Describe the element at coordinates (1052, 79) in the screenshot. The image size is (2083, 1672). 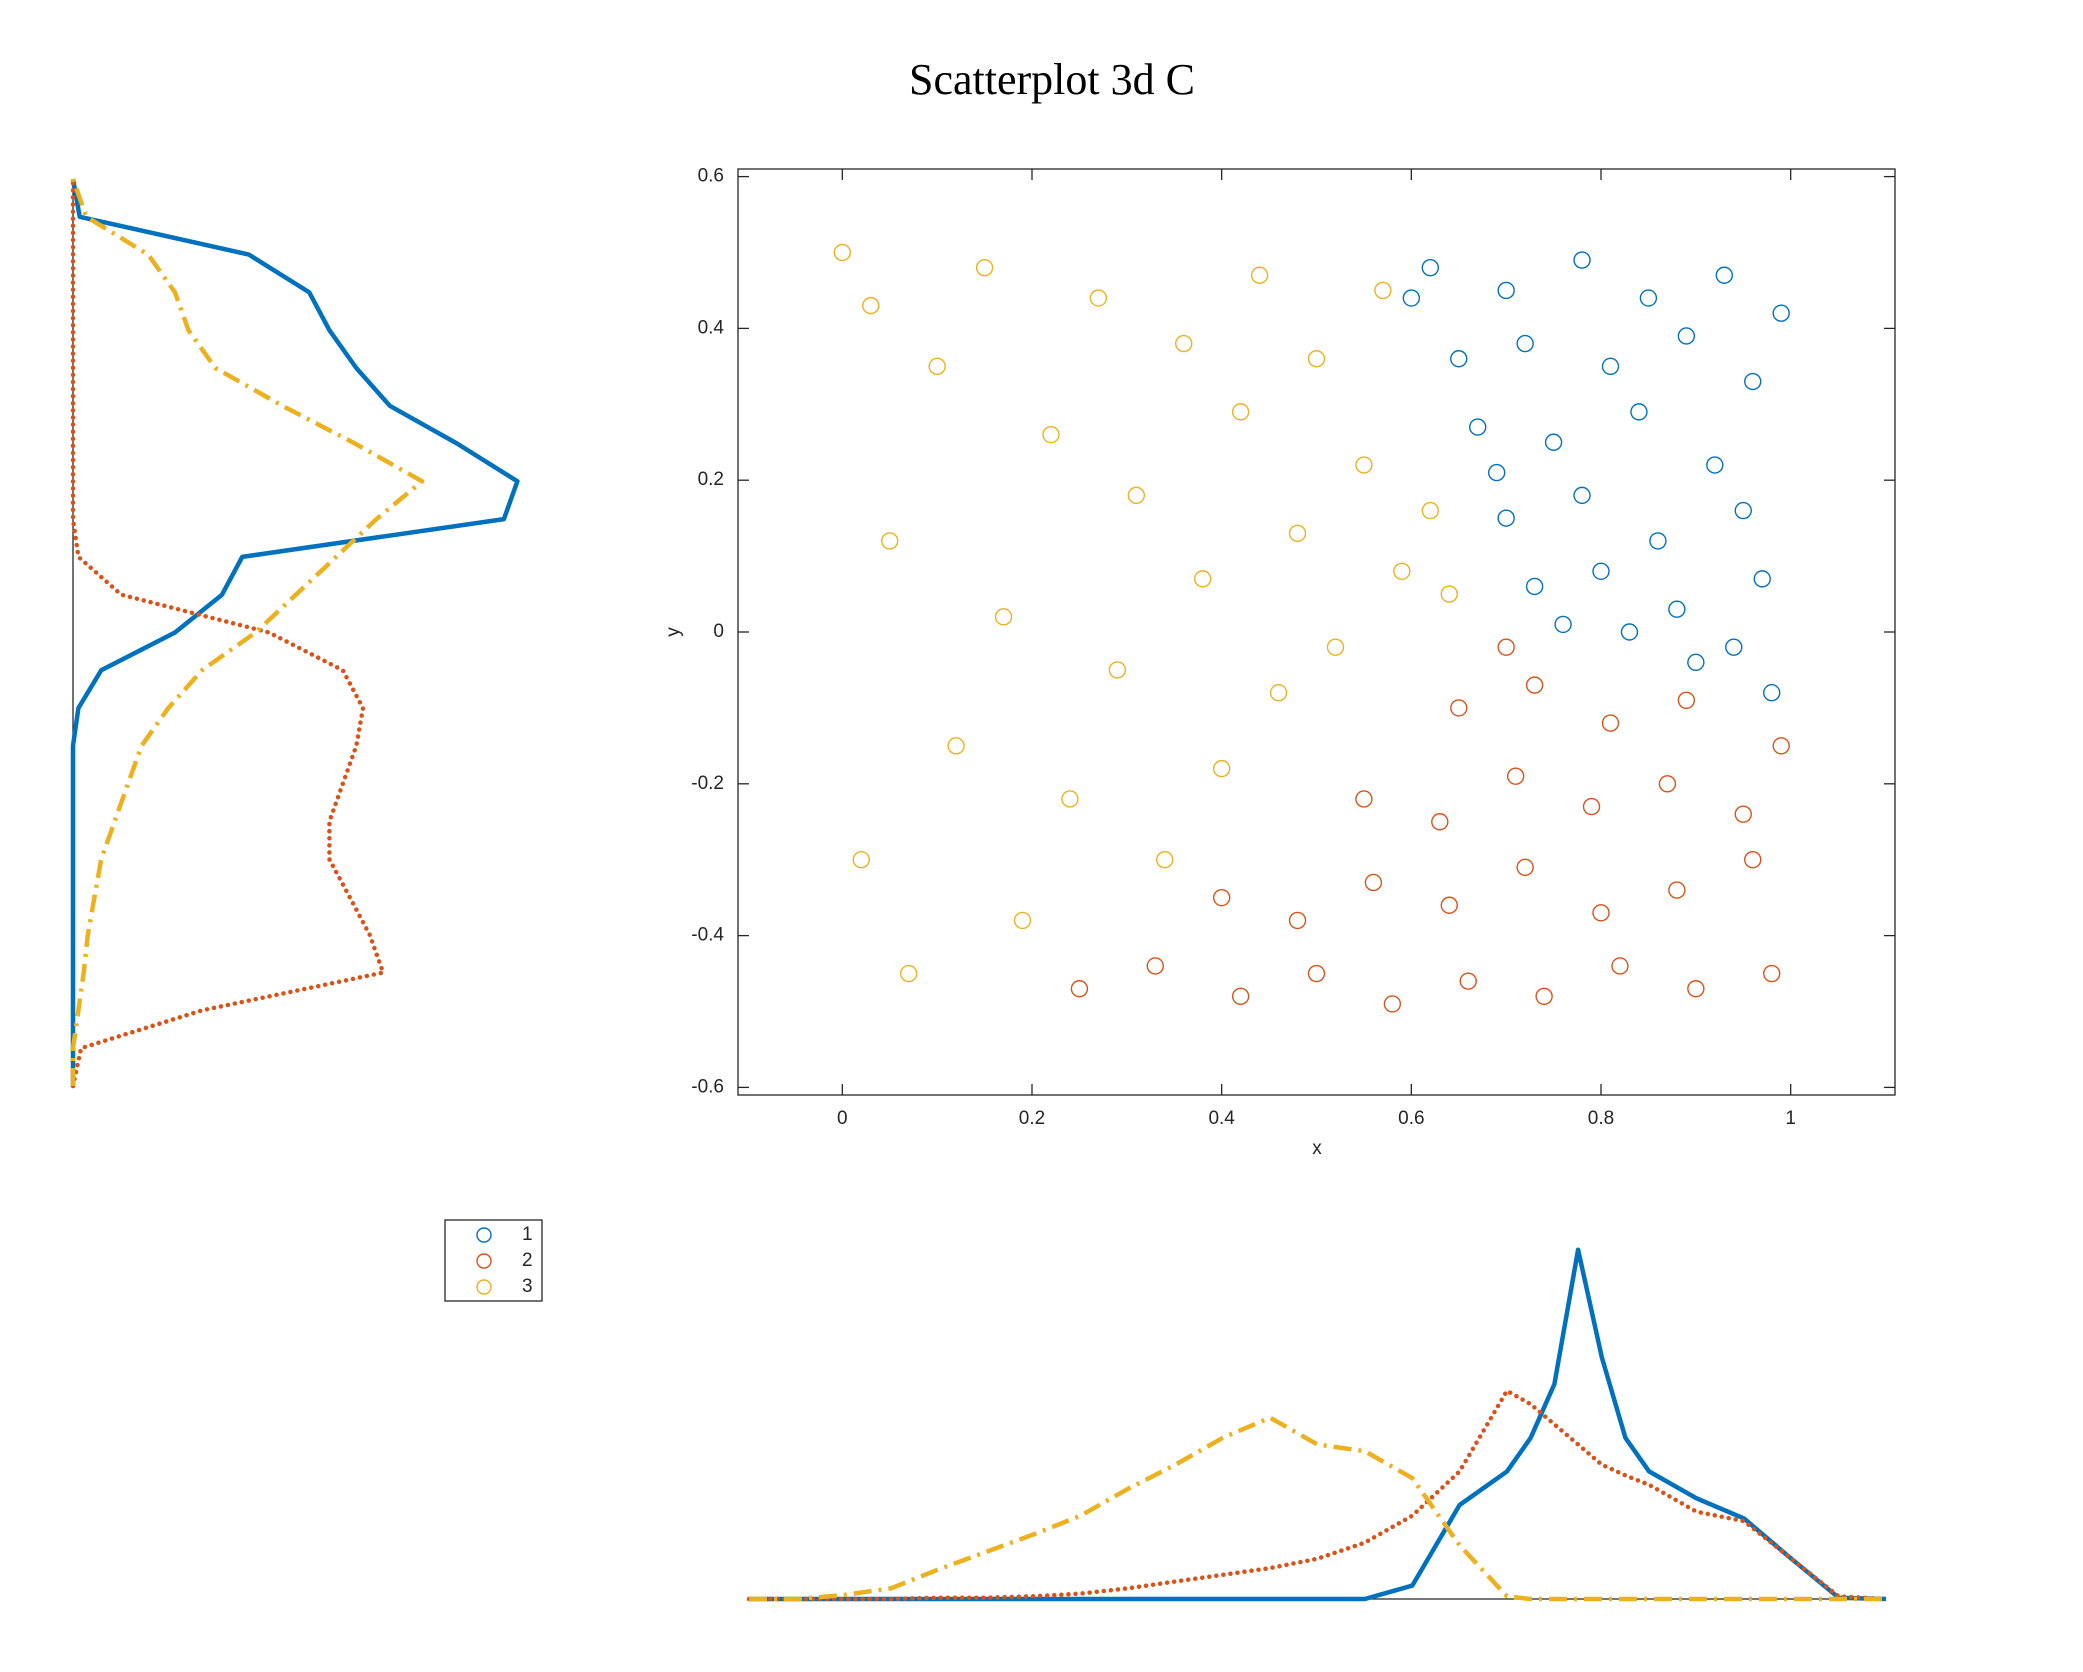
I see `chart-title: Scatterplot 3d C` at that location.